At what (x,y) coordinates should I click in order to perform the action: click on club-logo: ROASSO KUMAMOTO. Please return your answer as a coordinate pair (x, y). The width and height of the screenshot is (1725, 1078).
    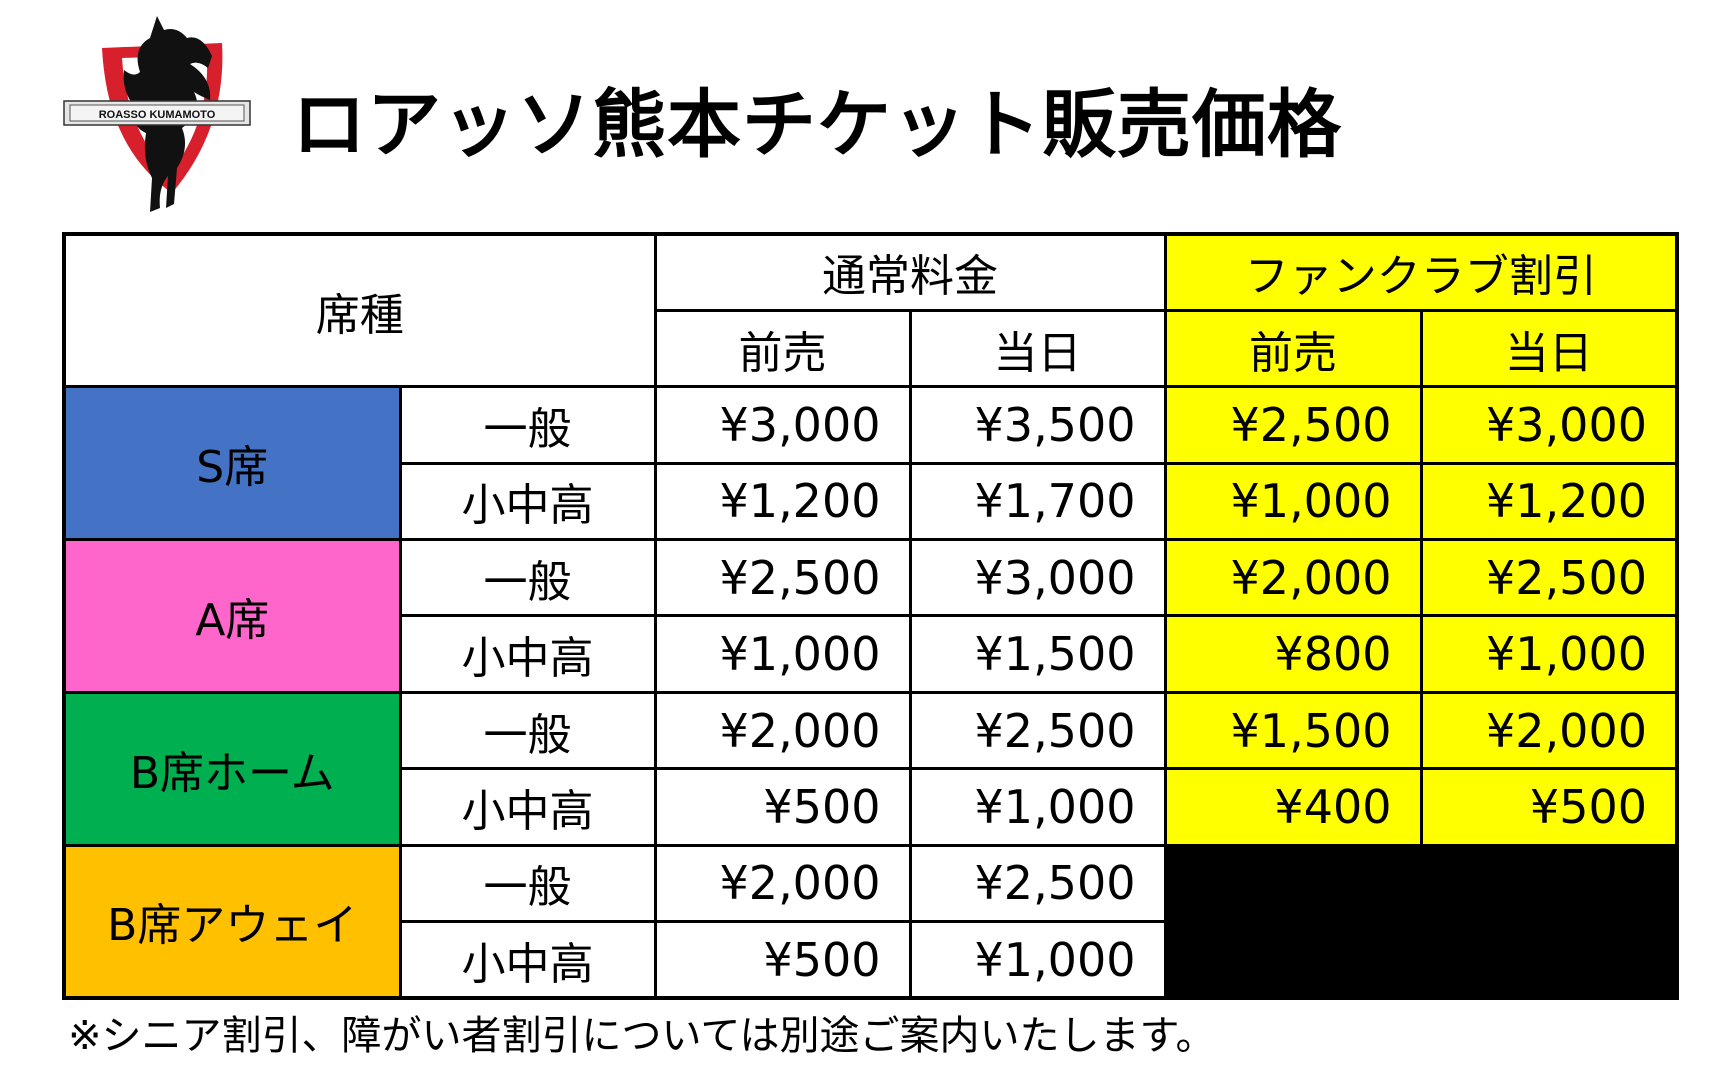
    Looking at the image, I should click on (157, 113).